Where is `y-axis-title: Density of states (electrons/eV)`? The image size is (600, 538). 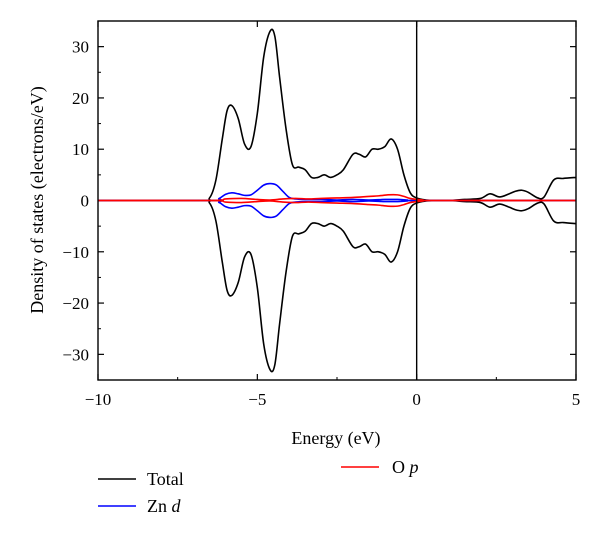 y-axis-title: Density of states (electrons/eV) is located at coordinates (37, 199).